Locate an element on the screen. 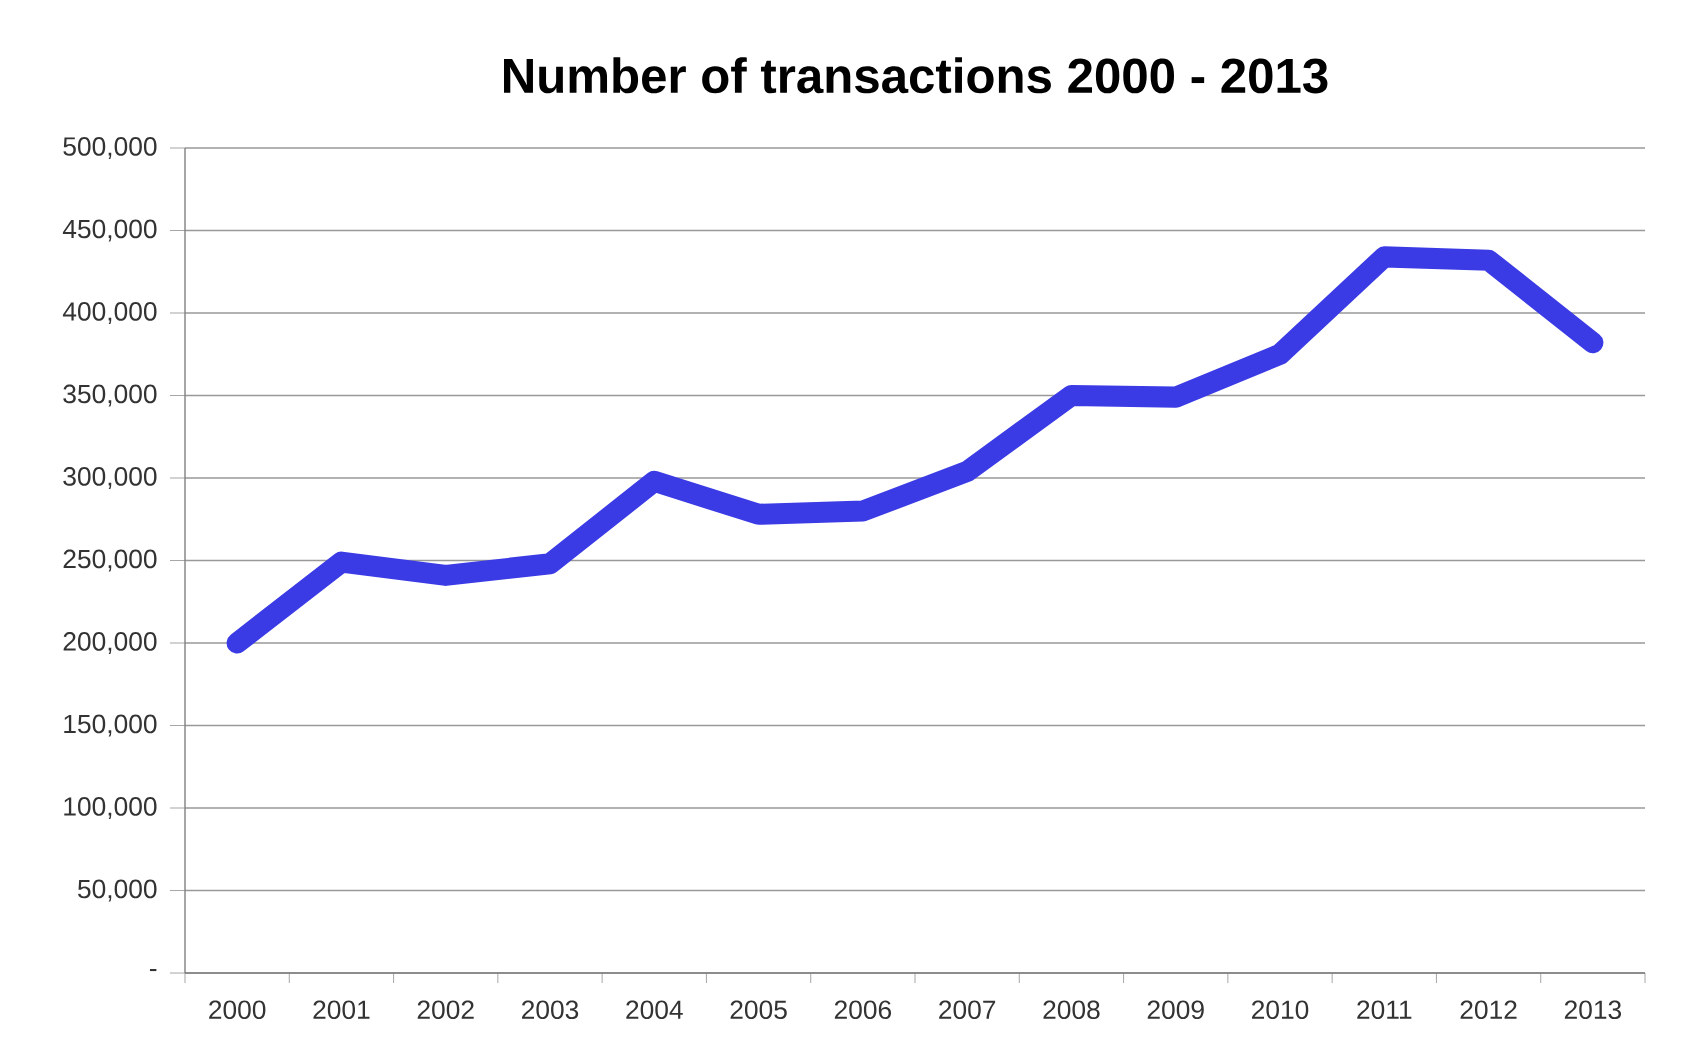  x-tick-label: 2002 is located at coordinates (445, 1010).